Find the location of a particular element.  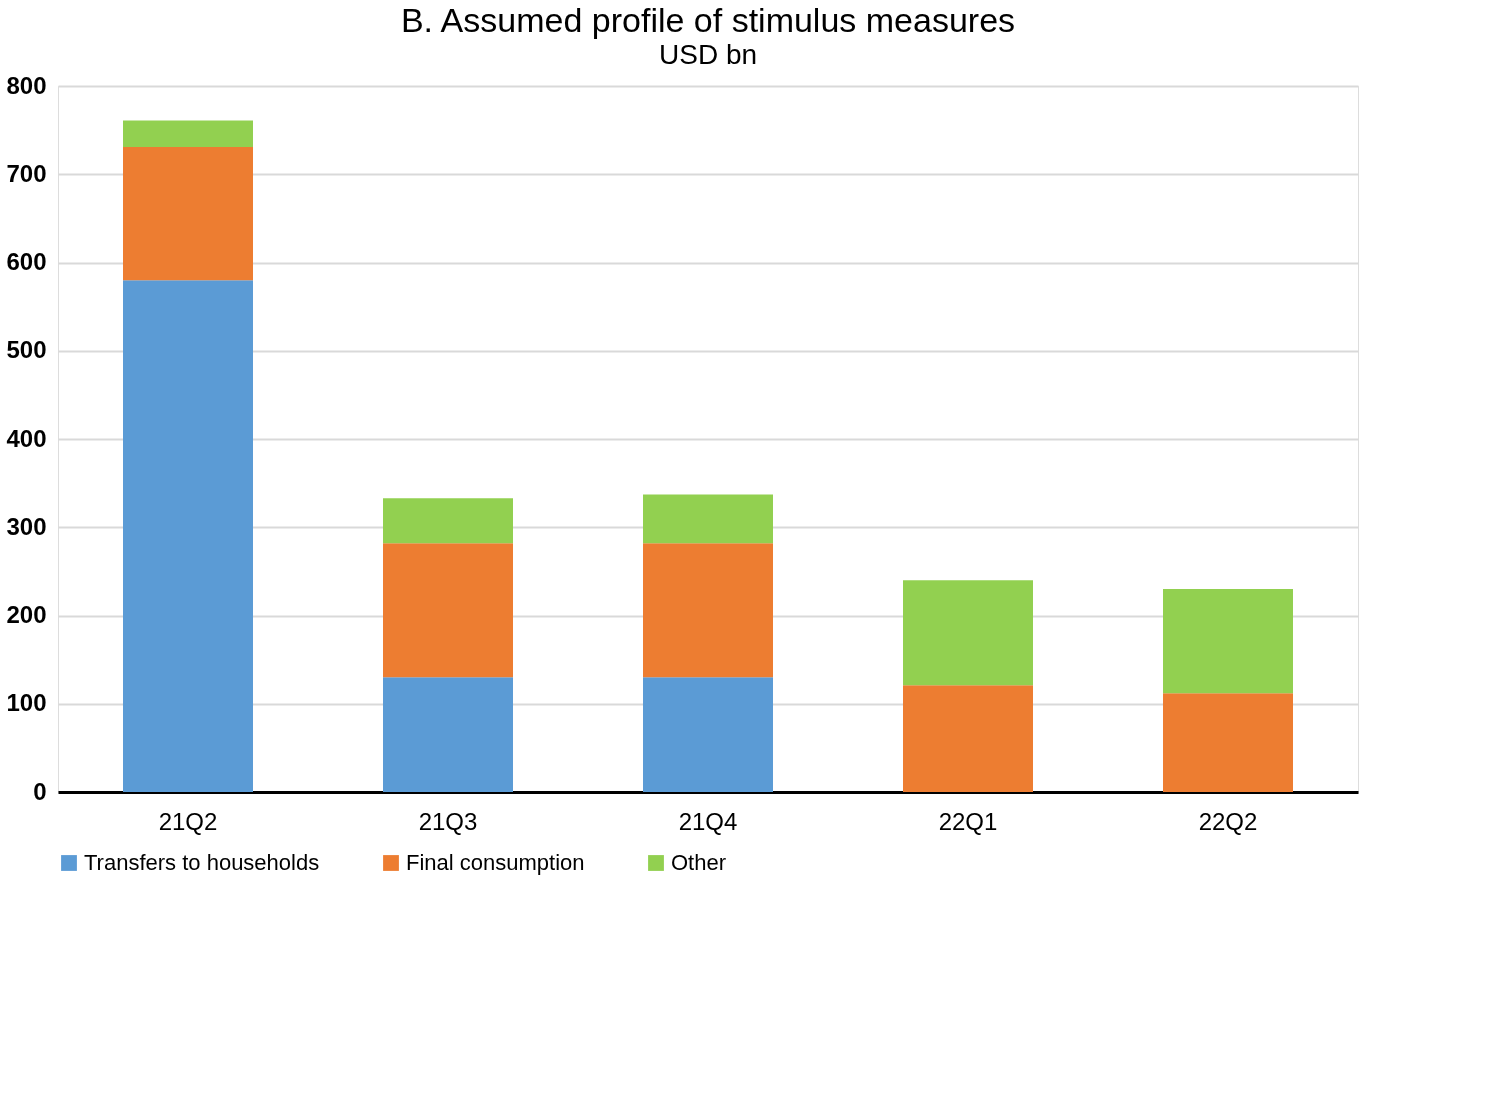

x-tick-label: 21Q4 is located at coordinates (708, 821).